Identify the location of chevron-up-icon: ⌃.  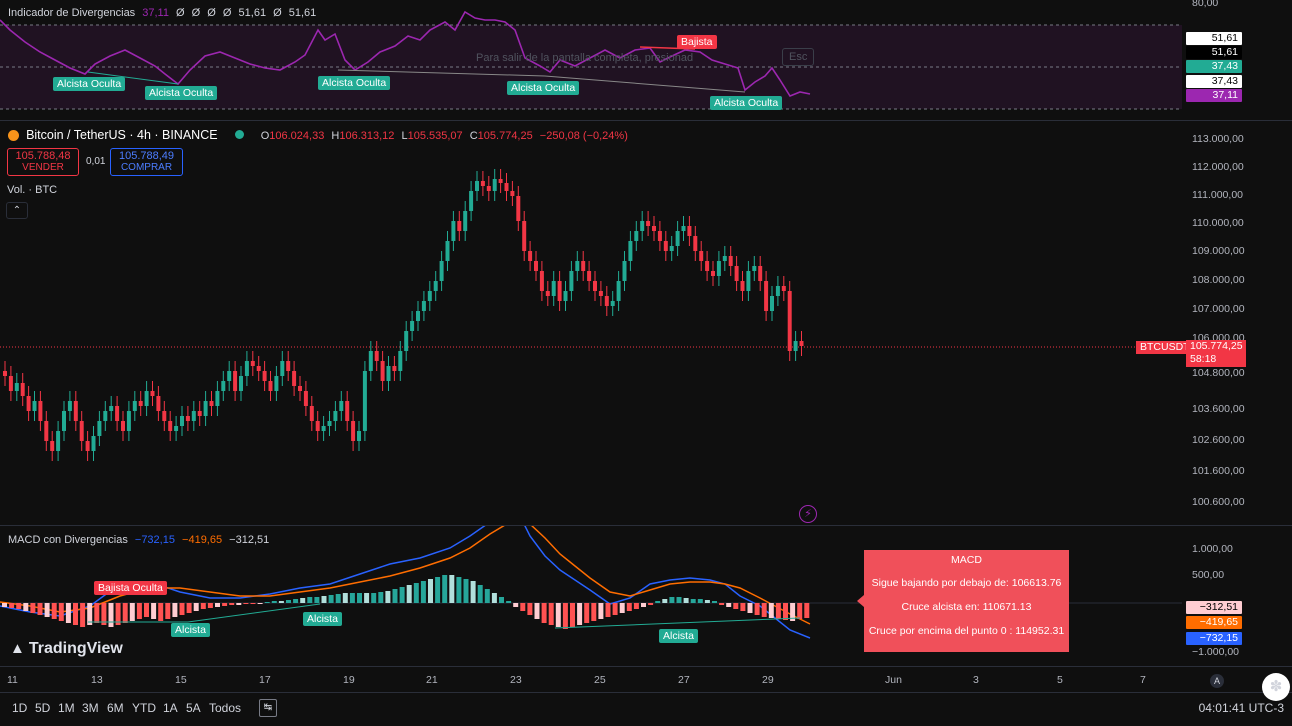
(17, 210).